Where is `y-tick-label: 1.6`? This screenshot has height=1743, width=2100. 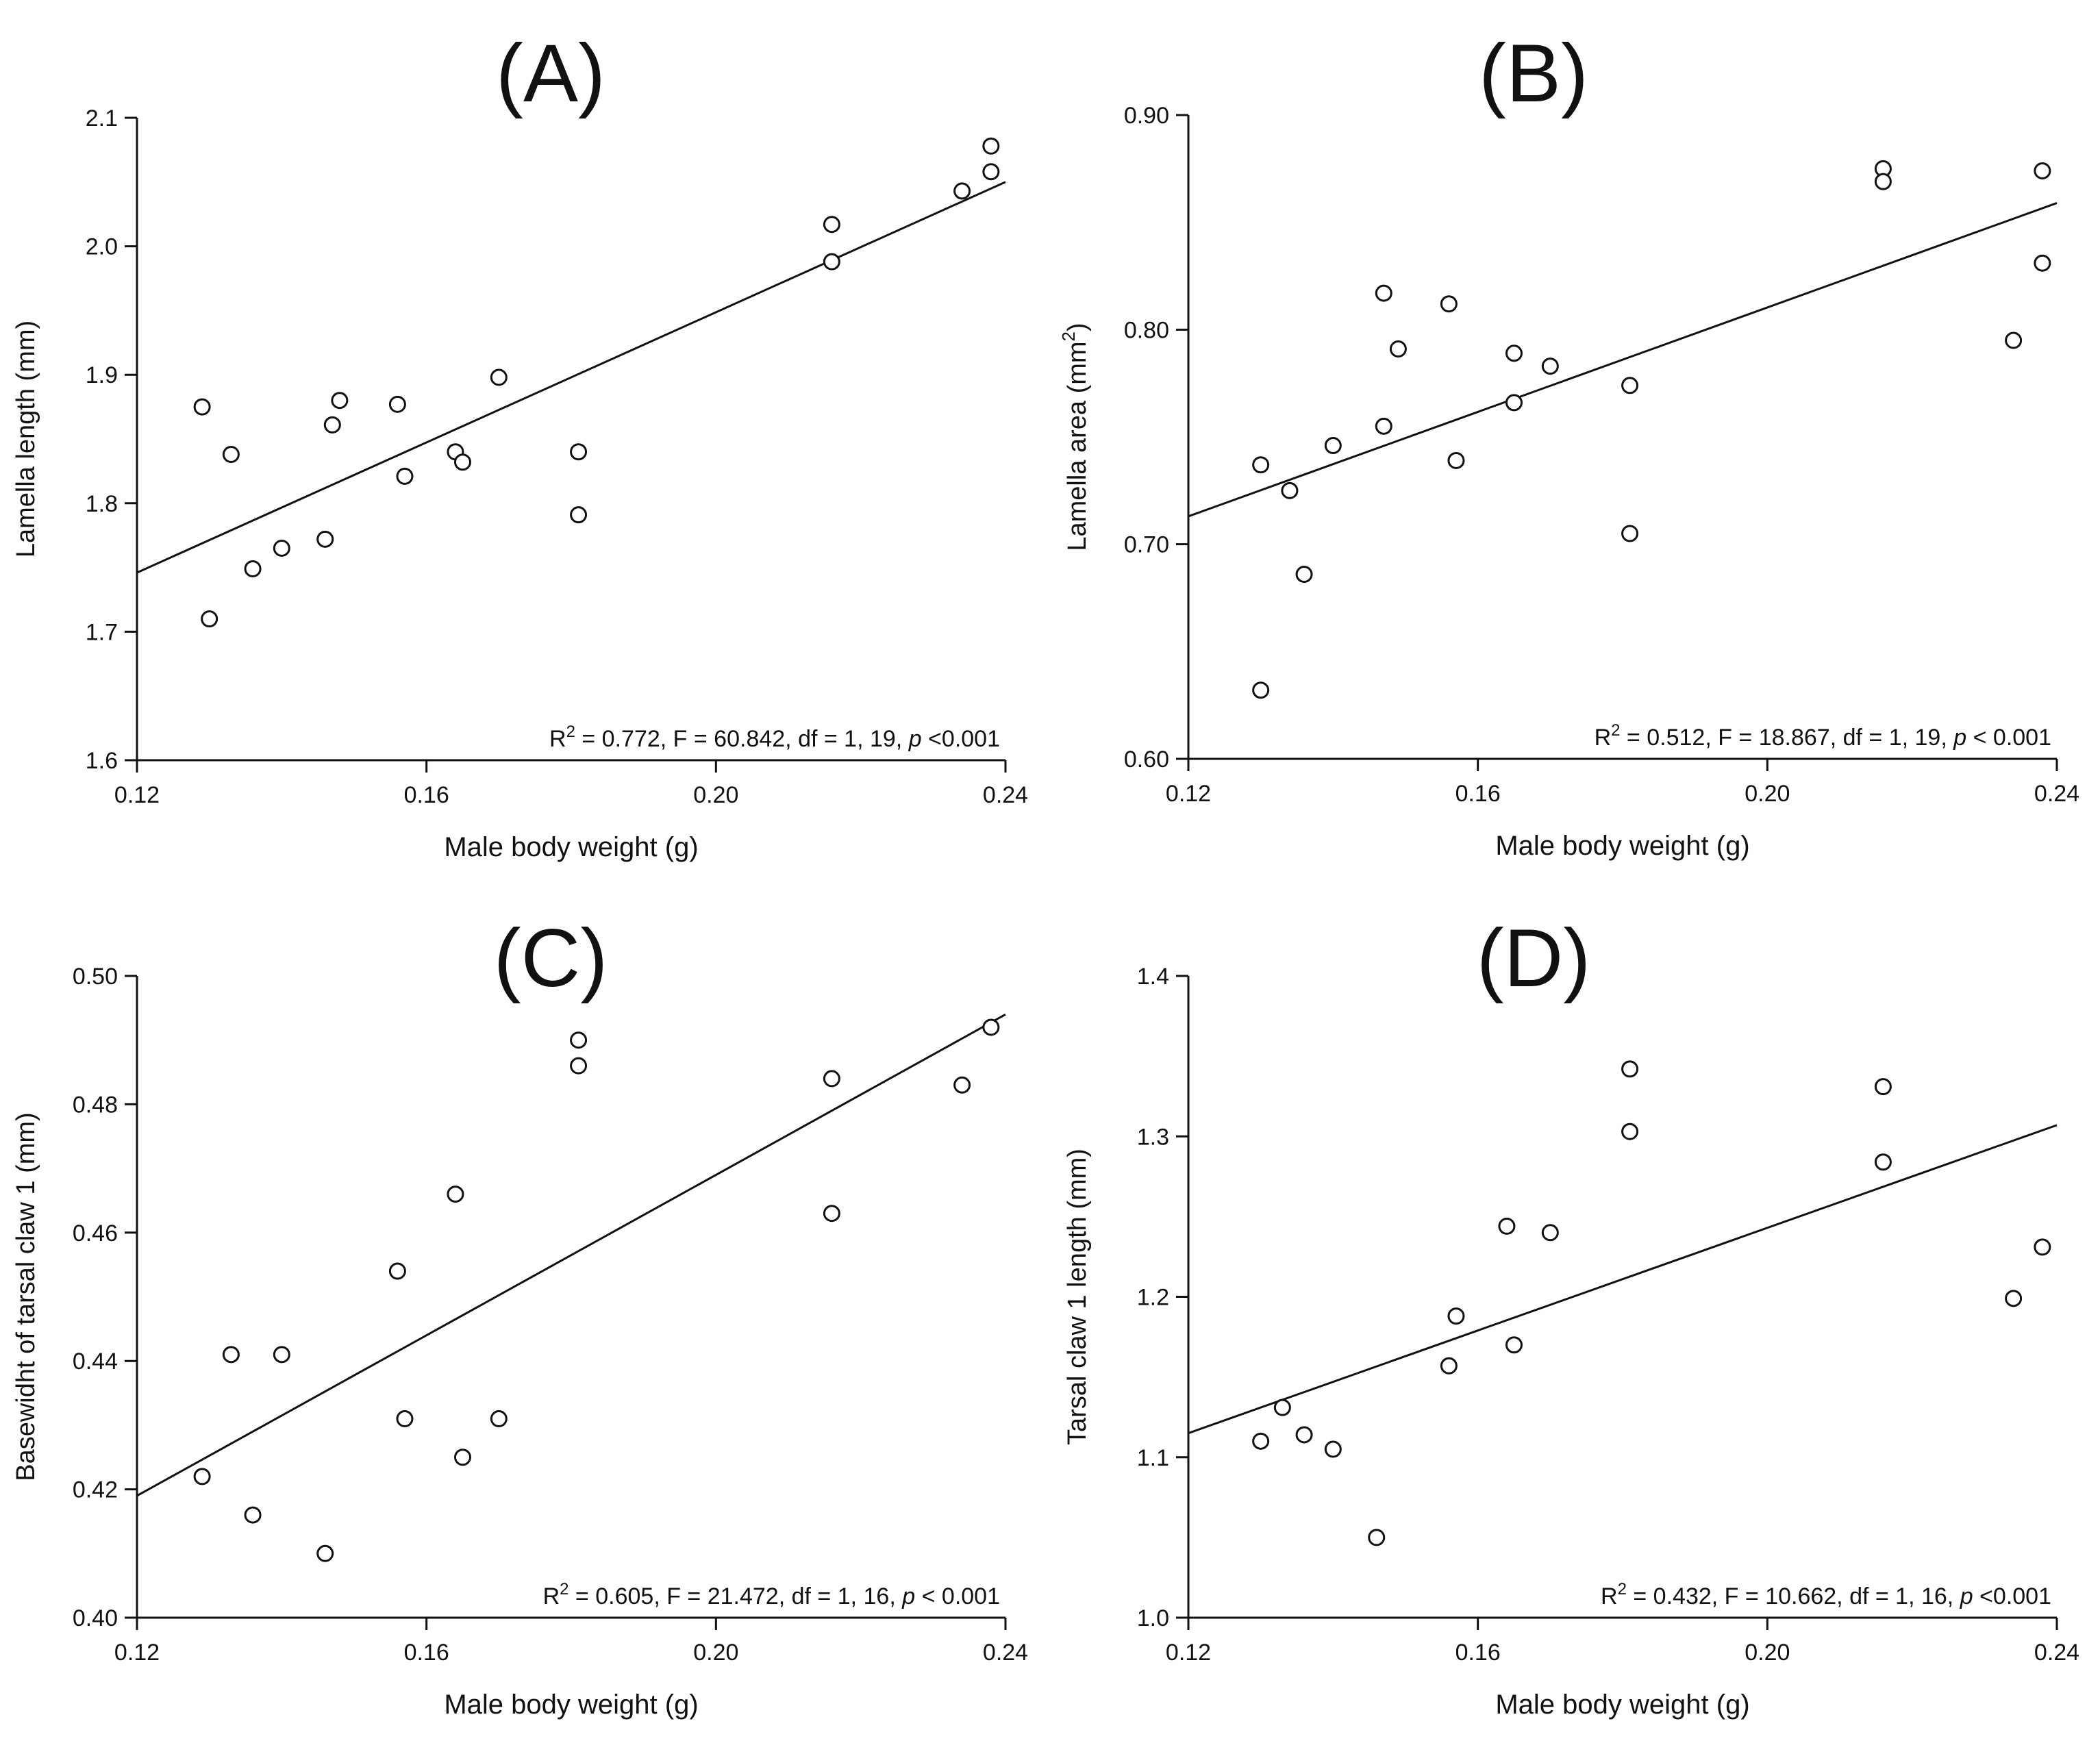
y-tick-label: 1.6 is located at coordinates (102, 761).